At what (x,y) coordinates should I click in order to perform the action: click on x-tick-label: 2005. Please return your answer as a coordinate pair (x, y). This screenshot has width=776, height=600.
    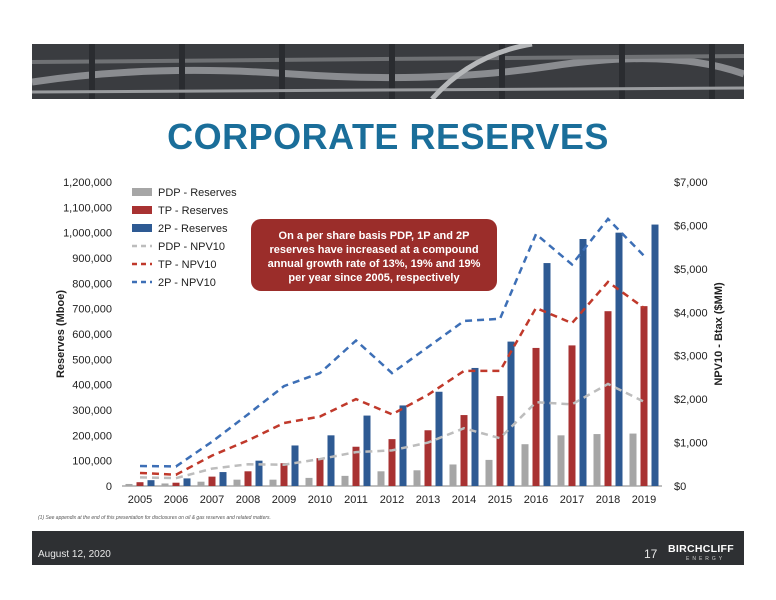
    Looking at the image, I should click on (140, 500).